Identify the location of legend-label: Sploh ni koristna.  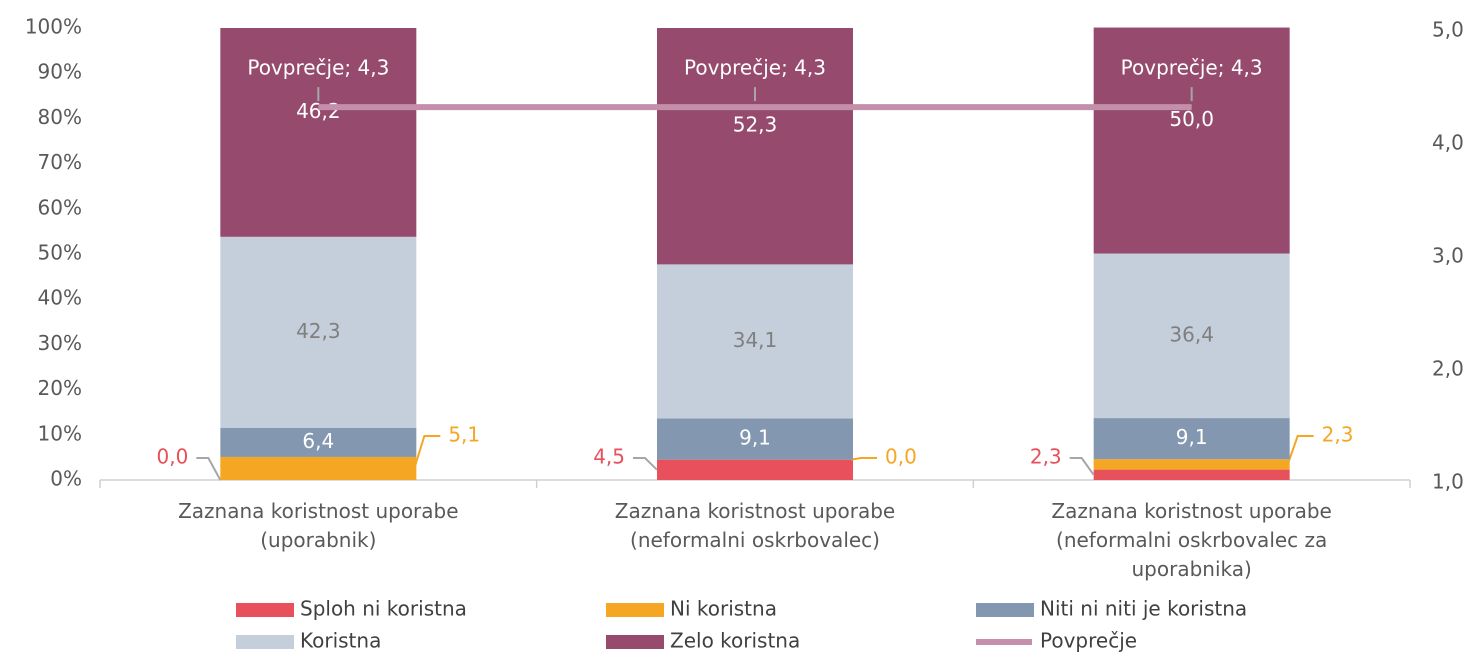
(383, 609).